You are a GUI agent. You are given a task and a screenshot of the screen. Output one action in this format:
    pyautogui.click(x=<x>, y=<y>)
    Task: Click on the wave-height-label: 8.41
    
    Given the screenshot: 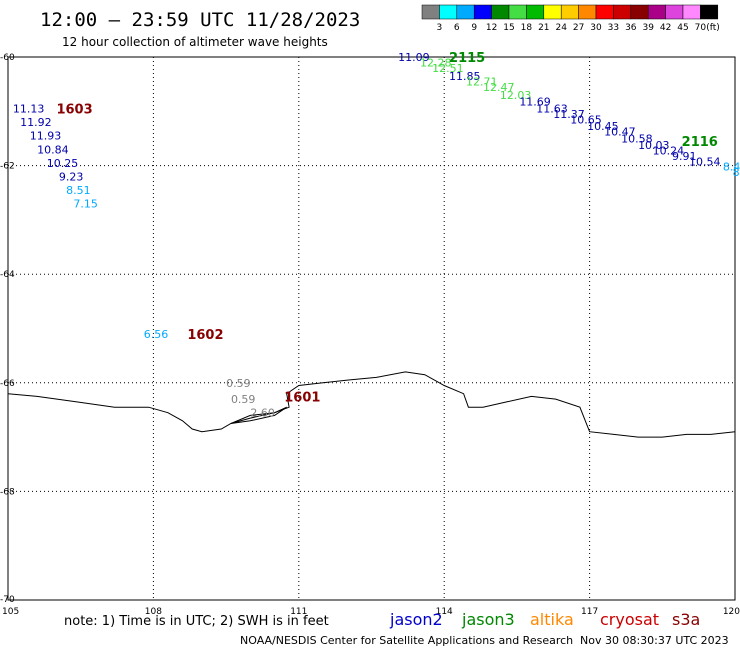 What is the action you would take?
    pyautogui.click(x=731, y=167)
    